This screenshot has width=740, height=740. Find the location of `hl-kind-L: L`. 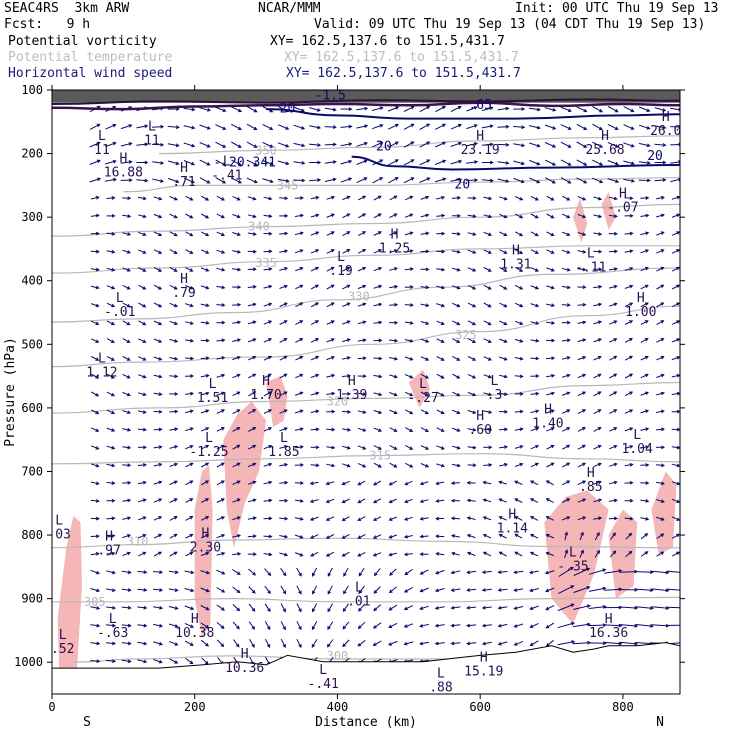

hl-kind-L: L is located at coordinates (573, 552).